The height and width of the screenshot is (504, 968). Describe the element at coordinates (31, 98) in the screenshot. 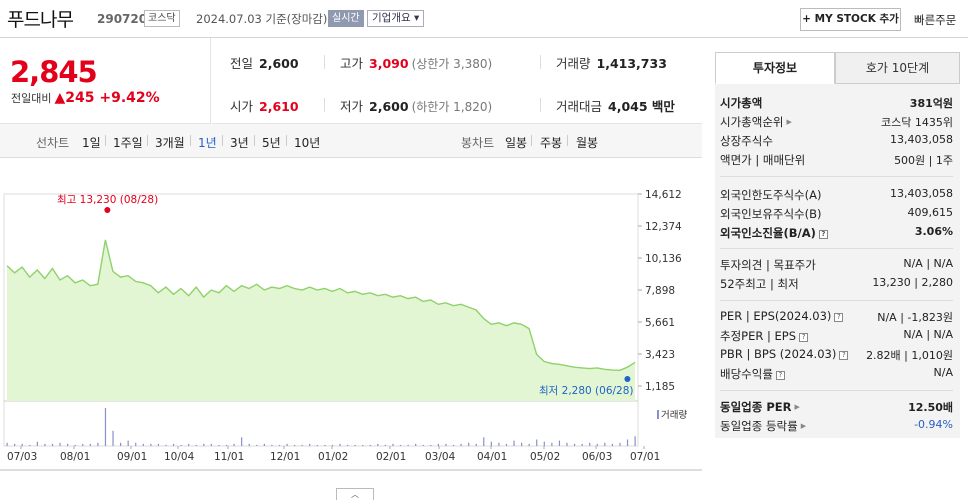

I see `change-label: 전일대비` at that location.